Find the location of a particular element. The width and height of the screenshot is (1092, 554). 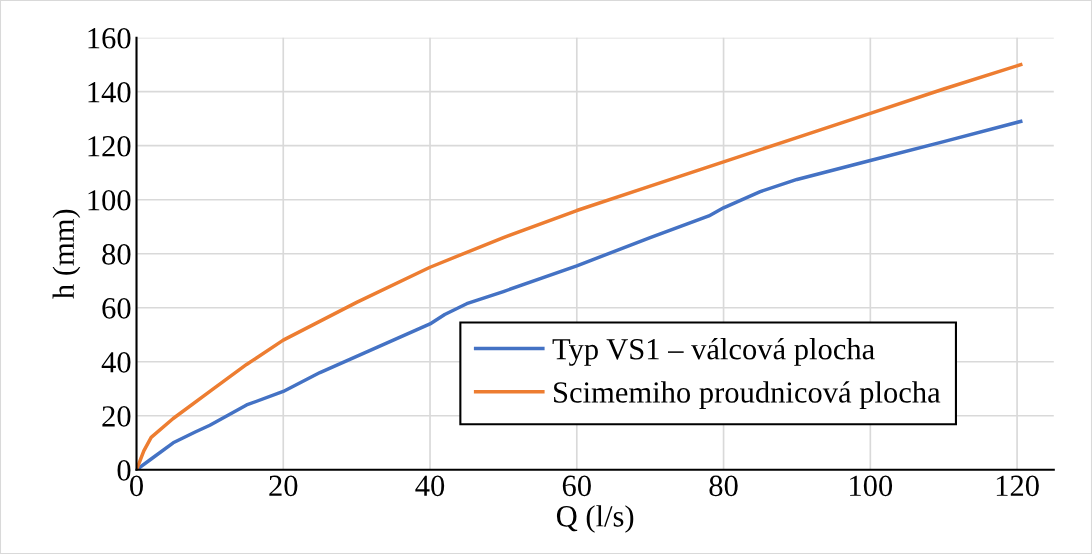

y-tick-label: 20 is located at coordinates (116, 416).